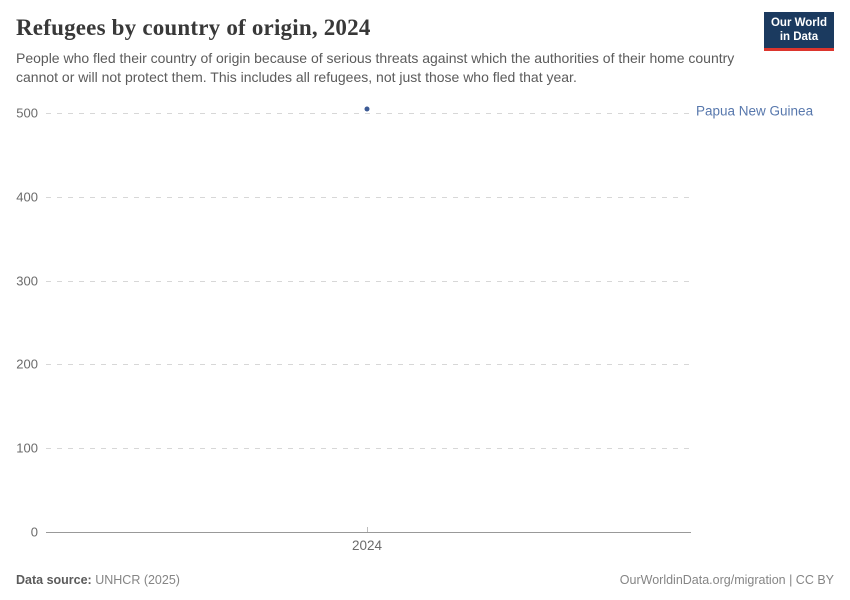  Describe the element at coordinates (54, 580) in the screenshot. I see `data-source-label: Data source:` at that location.